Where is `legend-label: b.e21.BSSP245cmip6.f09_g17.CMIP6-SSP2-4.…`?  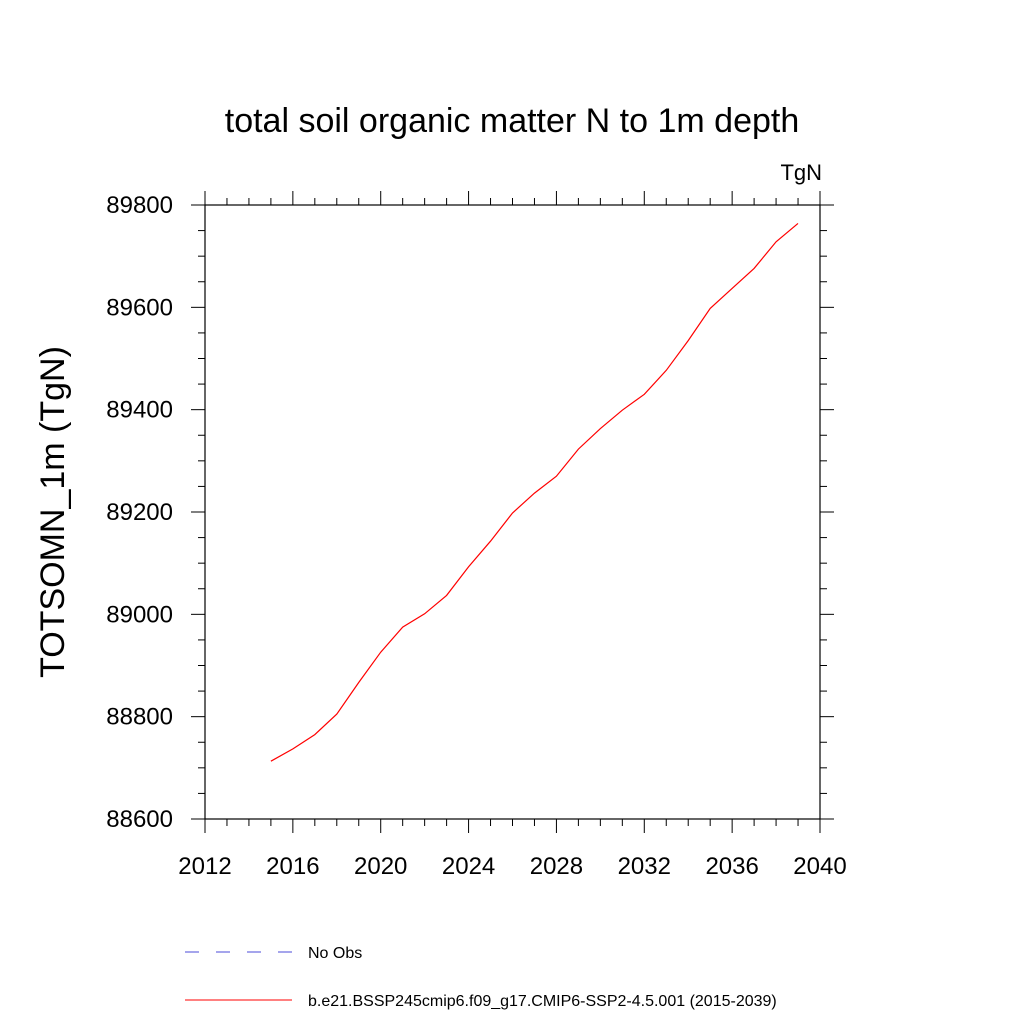
legend-label: b.e21.BSSP245cmip6.f09_g17.CMIP6-SSP2-4.… is located at coordinates (542, 1001).